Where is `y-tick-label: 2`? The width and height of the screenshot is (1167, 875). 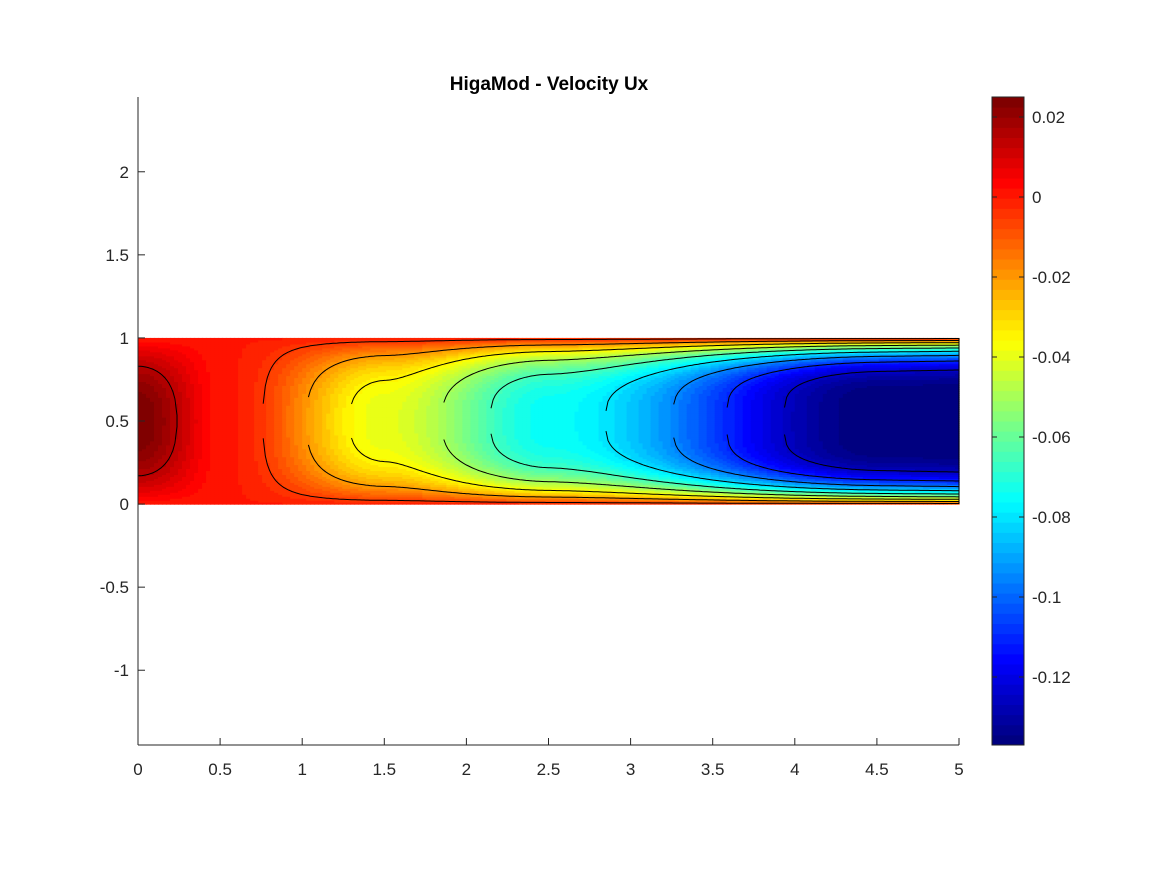 y-tick-label: 2 is located at coordinates (124, 172).